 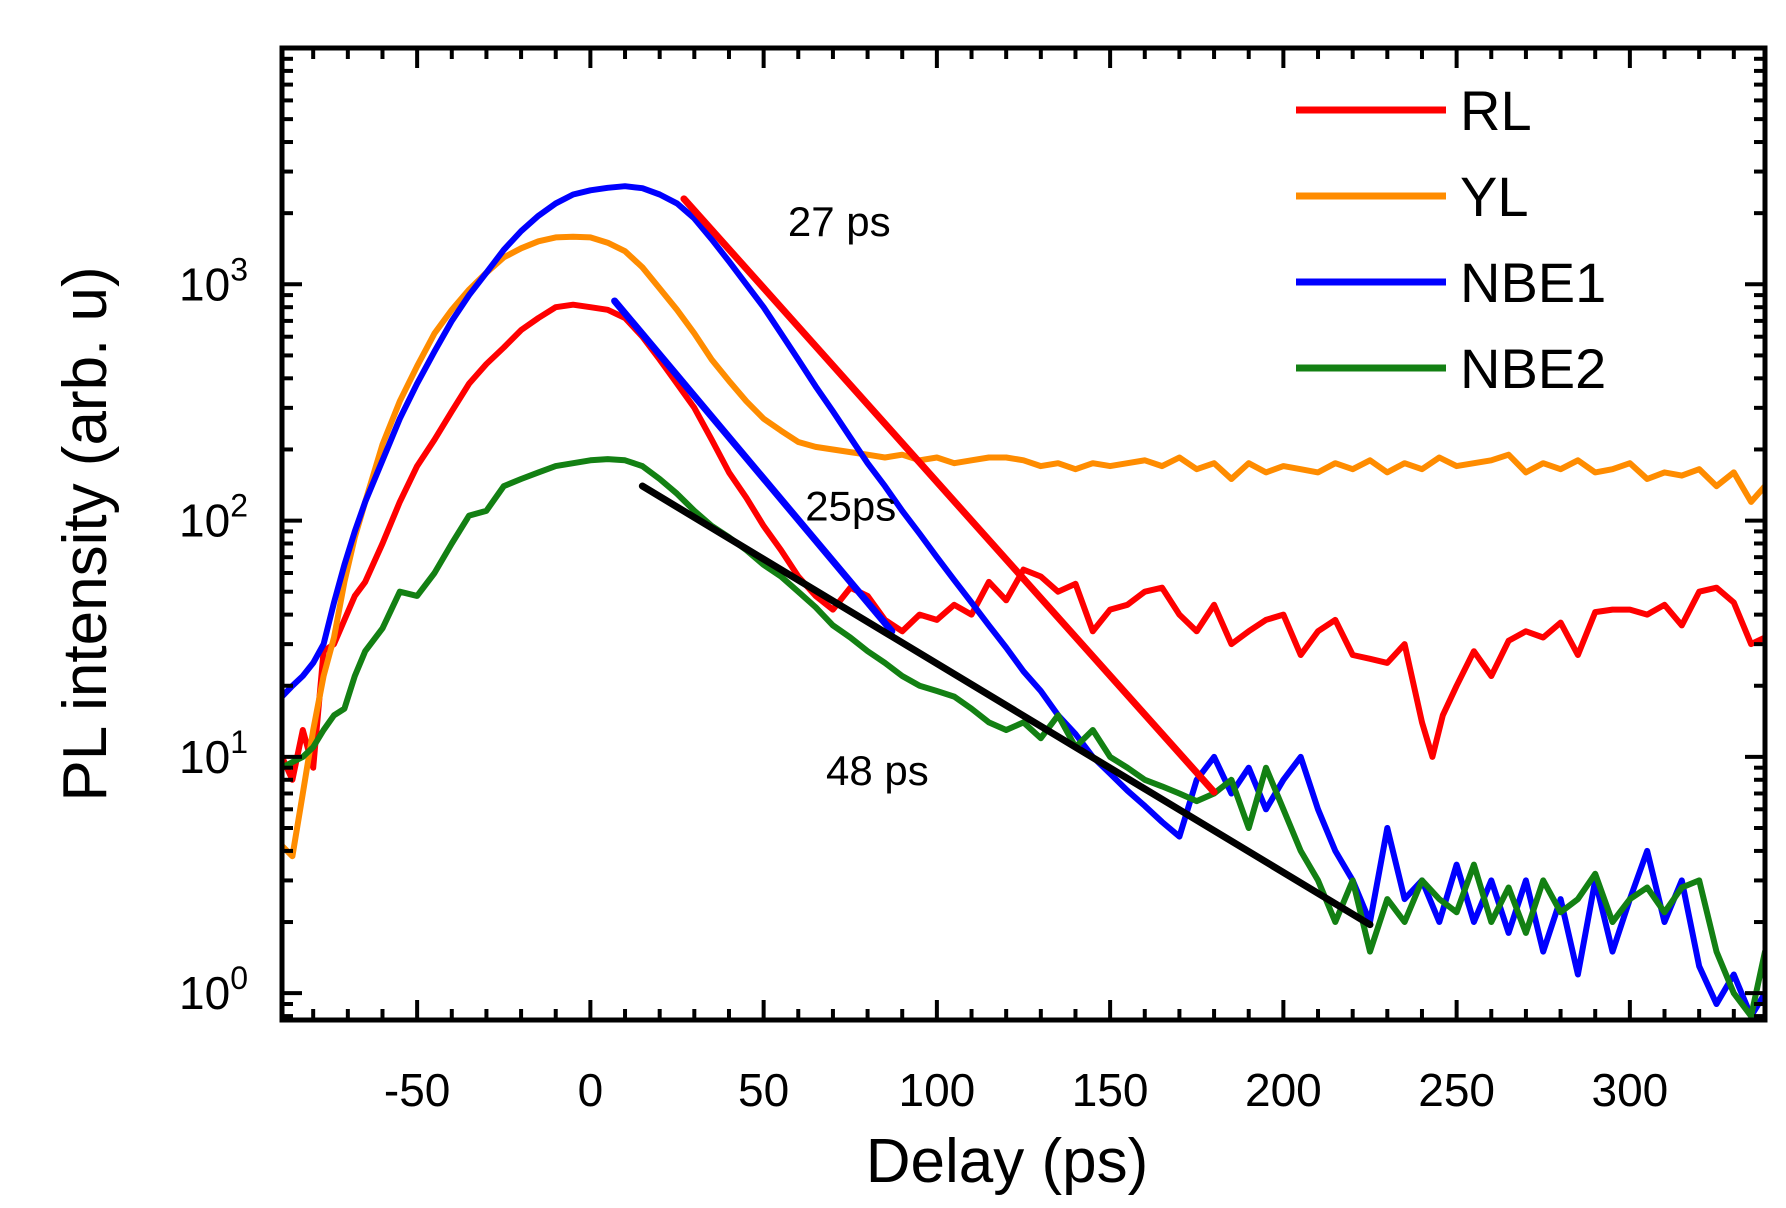 I want to click on y-tick-label: 10⁰, so click(x=213, y=989).